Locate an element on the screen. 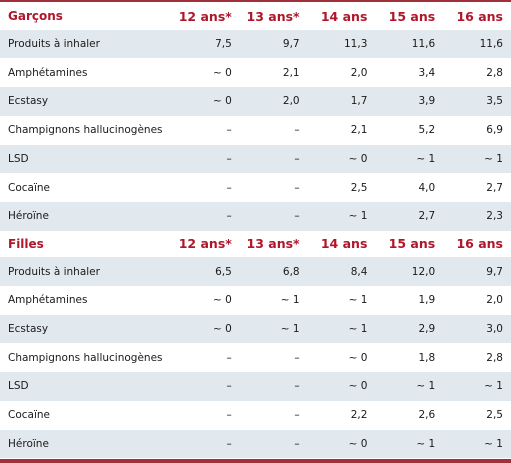 The height and width of the screenshot is (463, 511). column-header: 13 ans* is located at coordinates (273, 244).